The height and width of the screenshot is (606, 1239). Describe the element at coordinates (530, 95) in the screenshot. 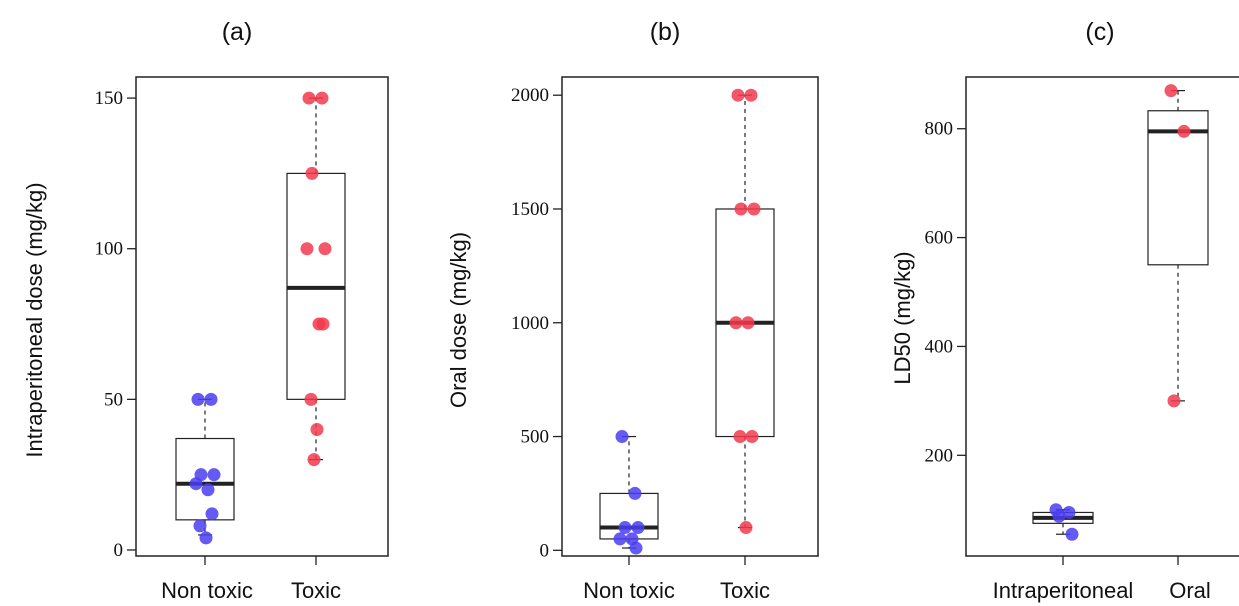

I see `panel-b-ytick-label: 2000` at that location.